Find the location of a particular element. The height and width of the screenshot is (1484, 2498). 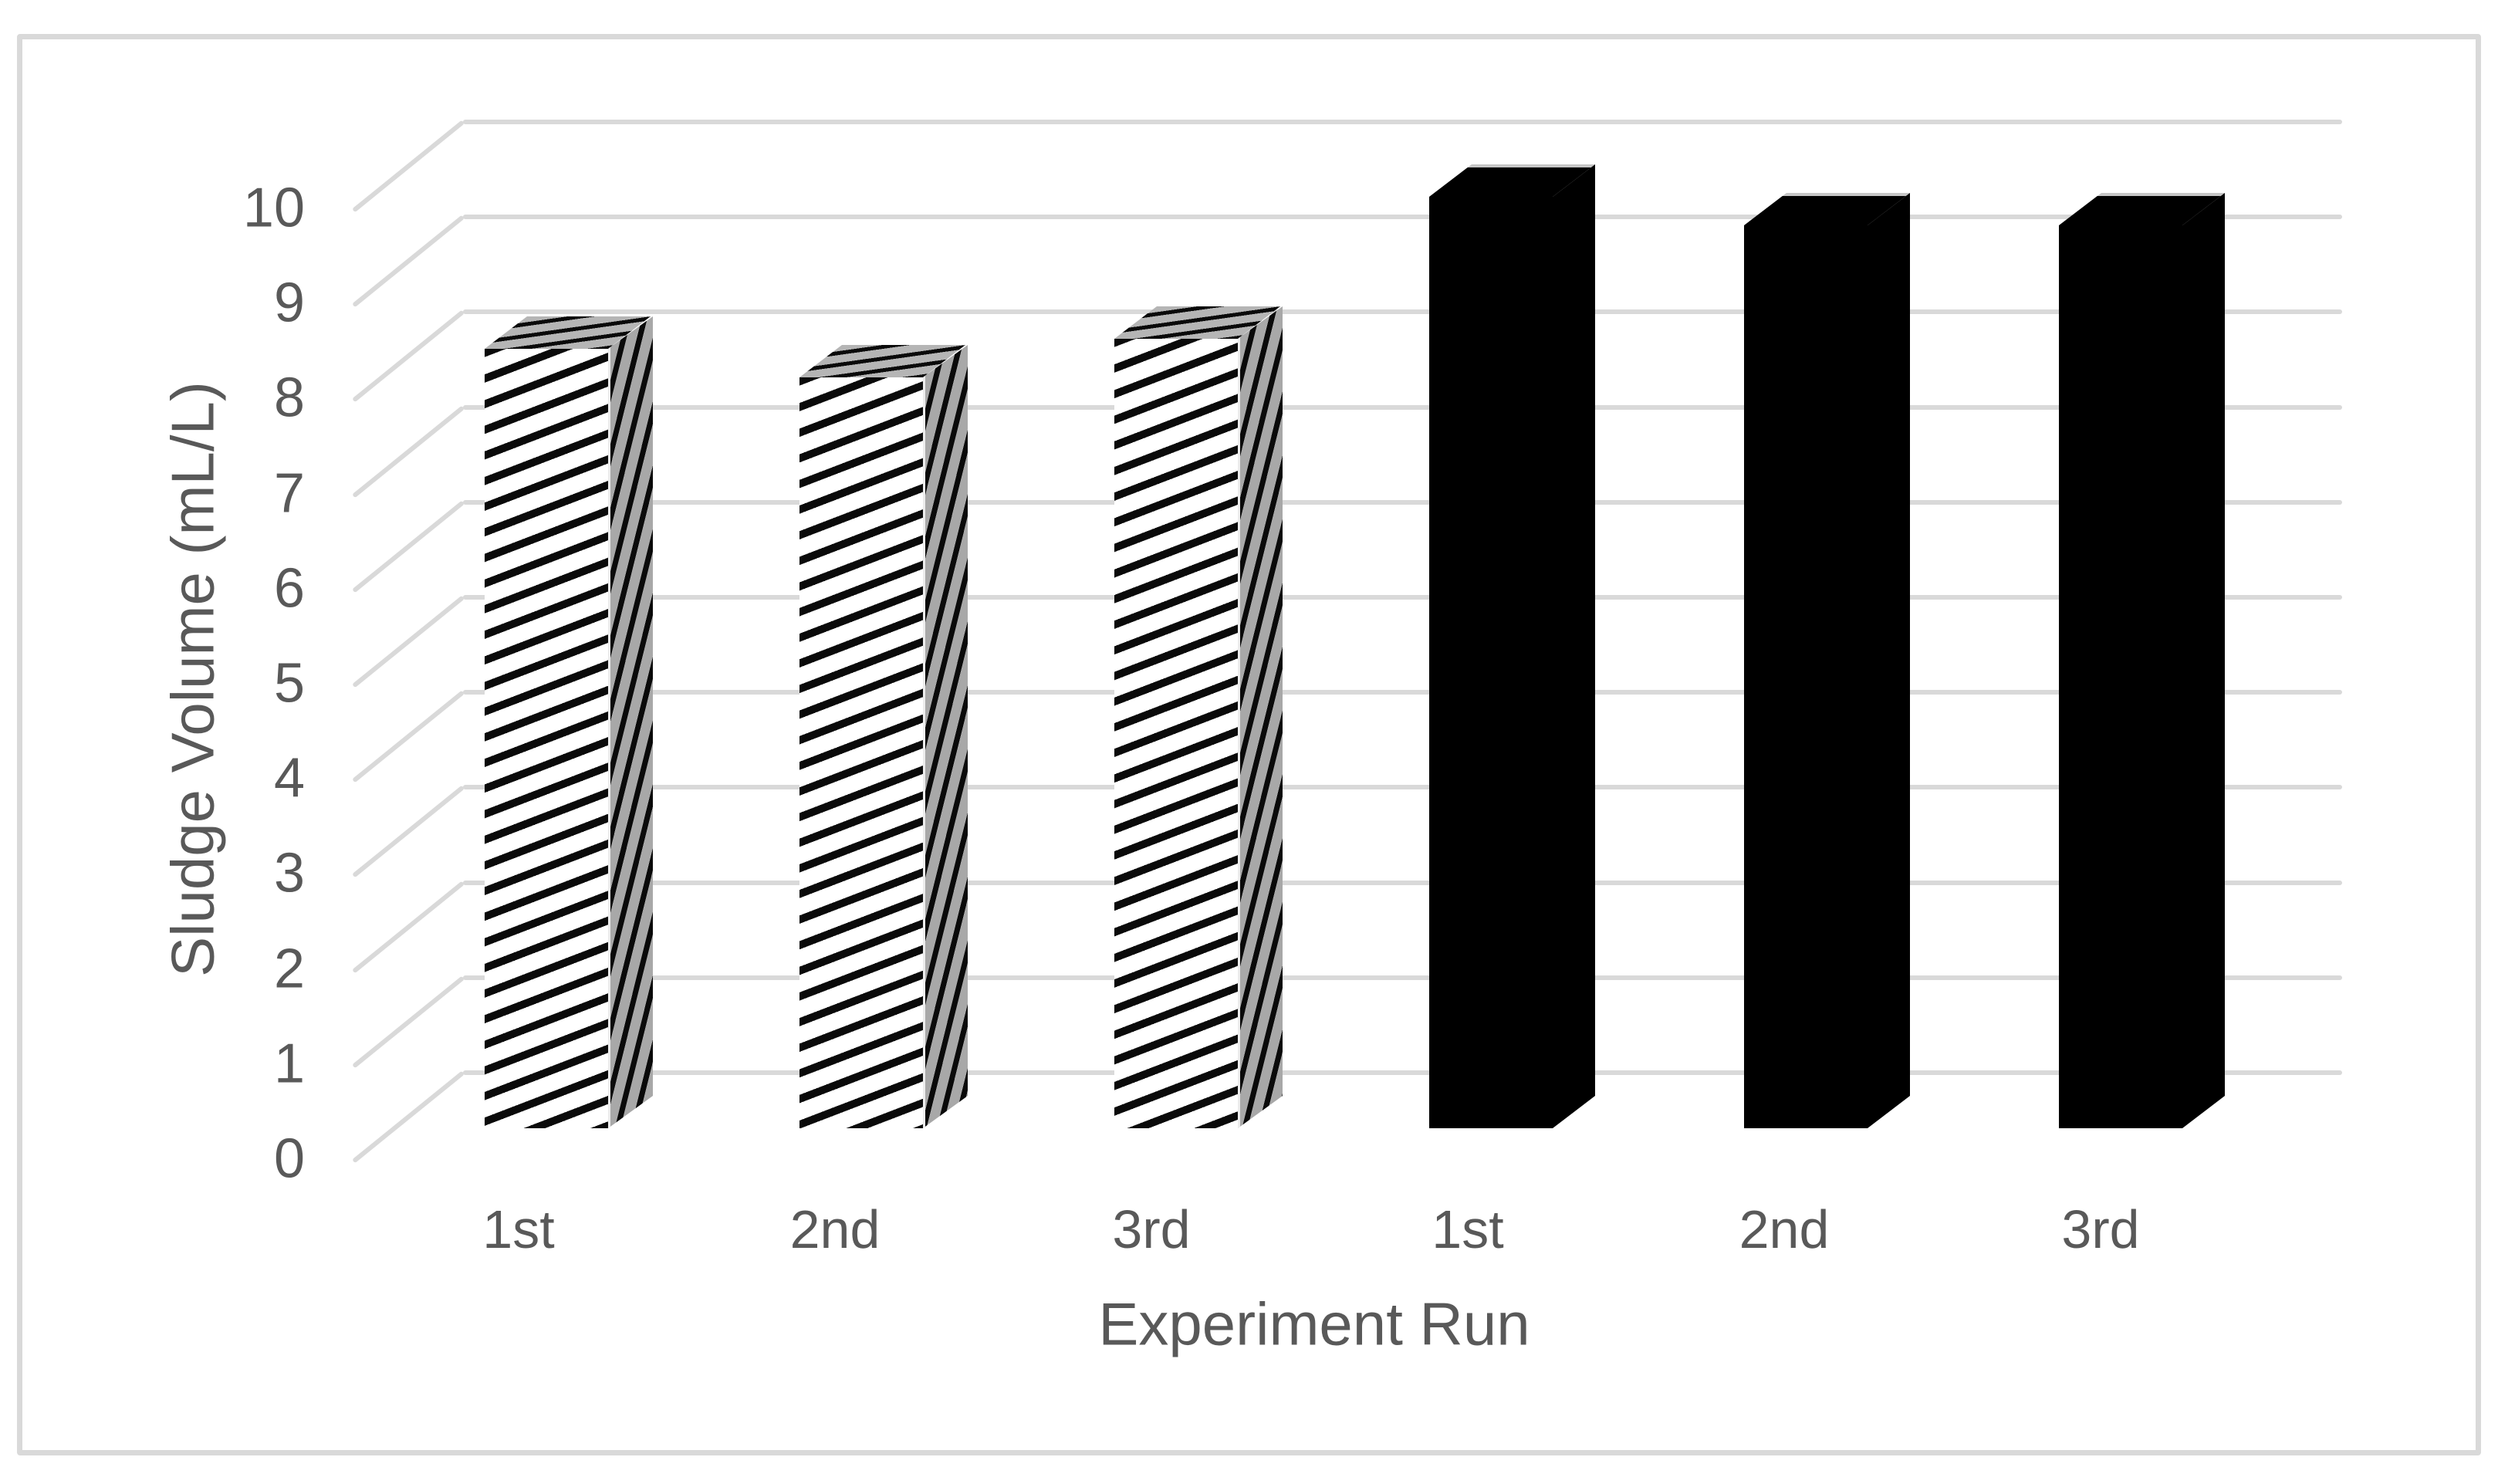

y-tick-label-9: 9 is located at coordinates (289, 303).